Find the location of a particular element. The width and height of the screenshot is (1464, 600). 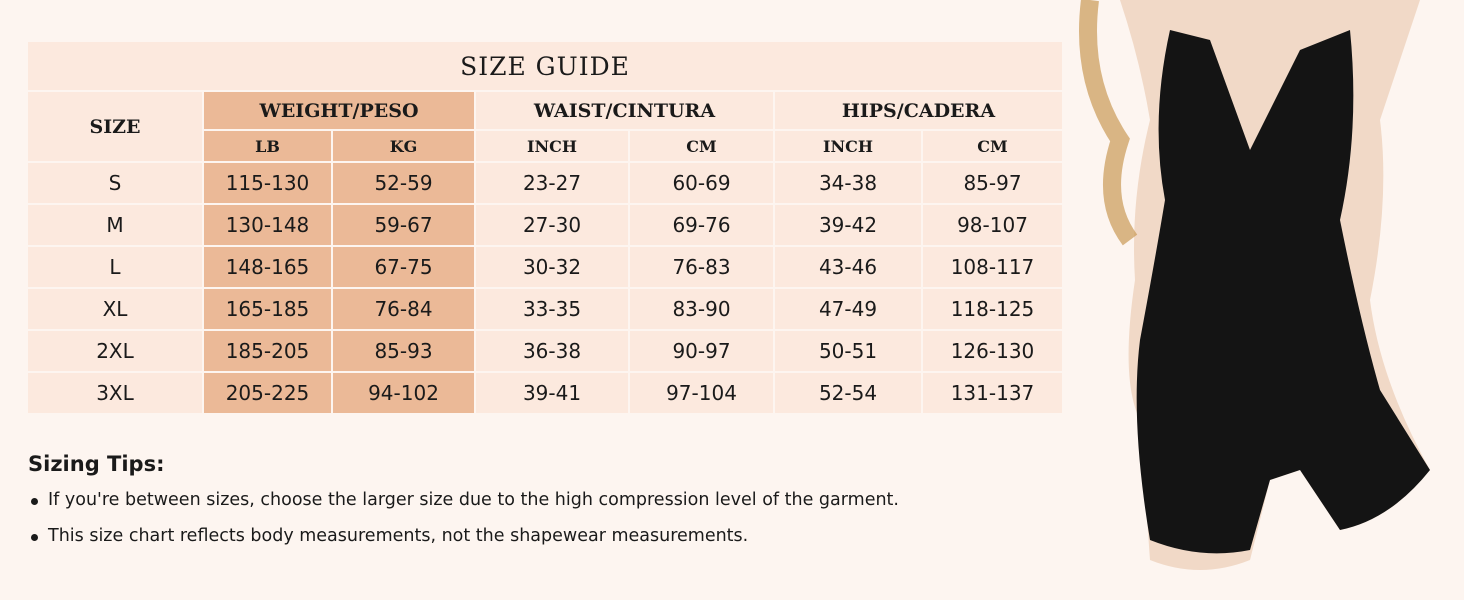

cell-waist-inch: 30-32 is located at coordinates (552, 267).